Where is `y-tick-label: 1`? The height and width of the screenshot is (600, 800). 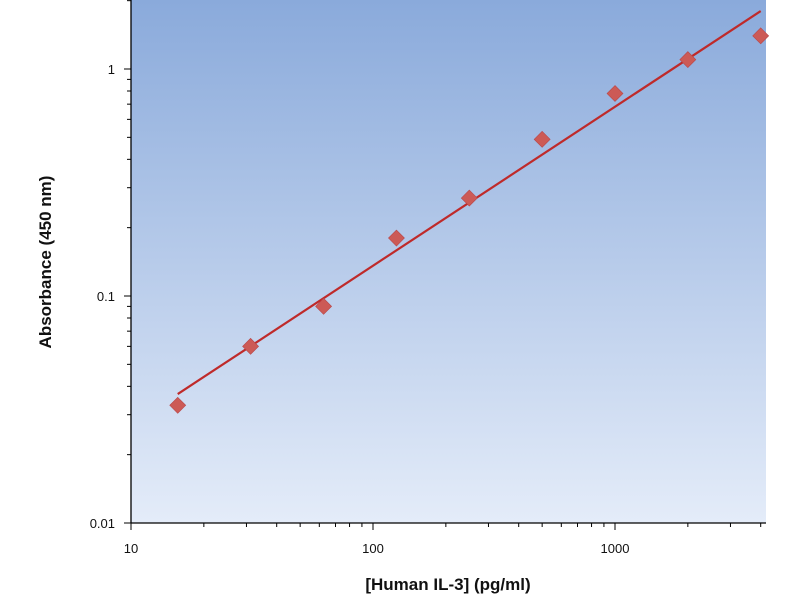
y-tick-label: 1 is located at coordinates (111, 69).